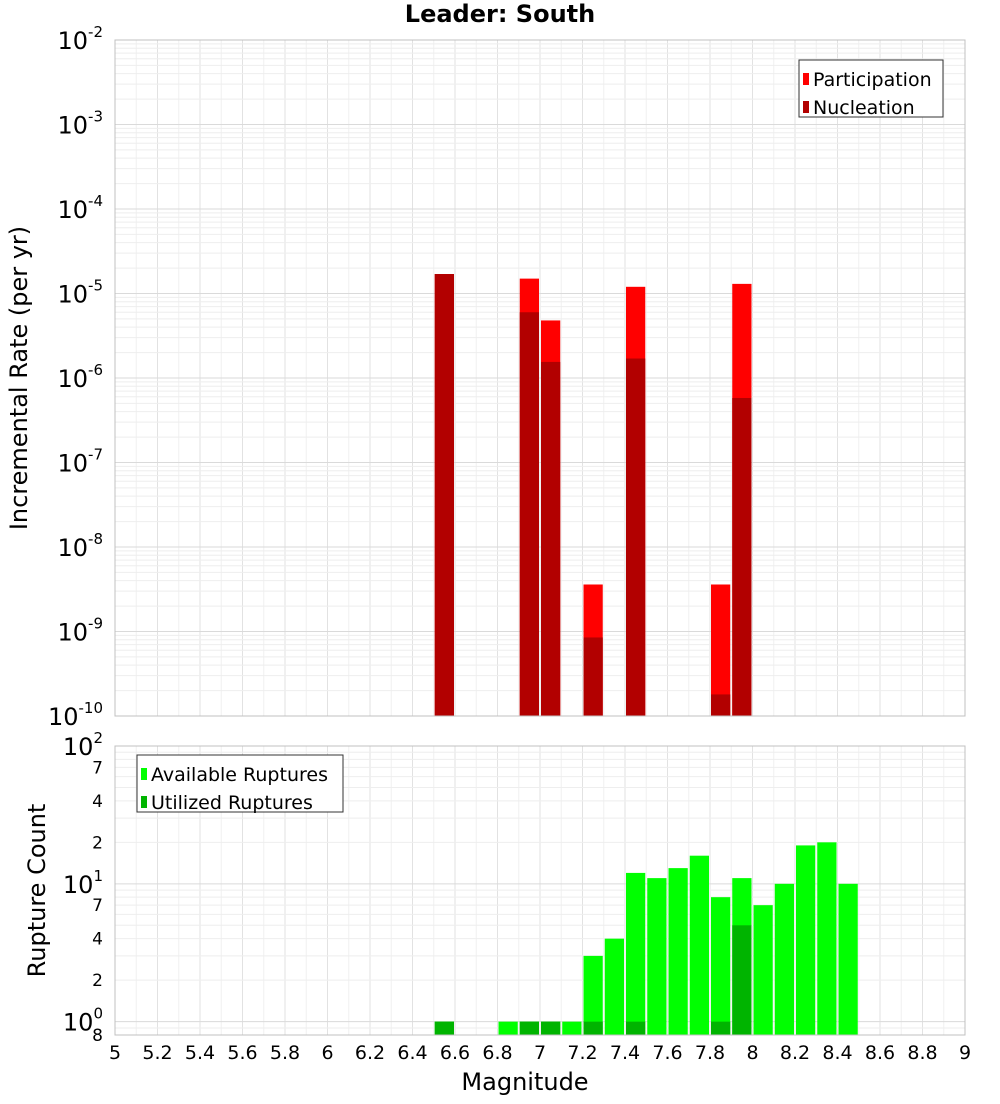 The width and height of the screenshot is (1000, 1104). Describe the element at coordinates (524, 1082) in the screenshot. I see `x-axis-label: Magnitude` at that location.